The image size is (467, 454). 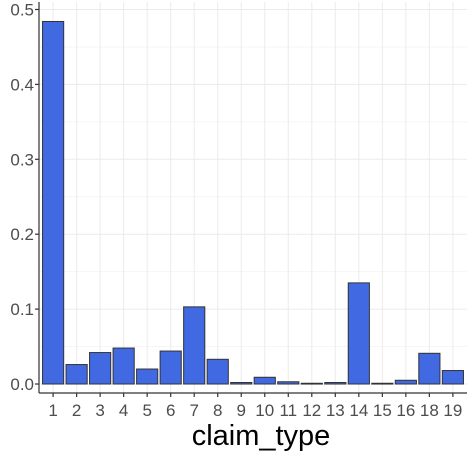 What do you see at coordinates (22, 309) in the screenshot?
I see `y-tick-label: 0.1` at bounding box center [22, 309].